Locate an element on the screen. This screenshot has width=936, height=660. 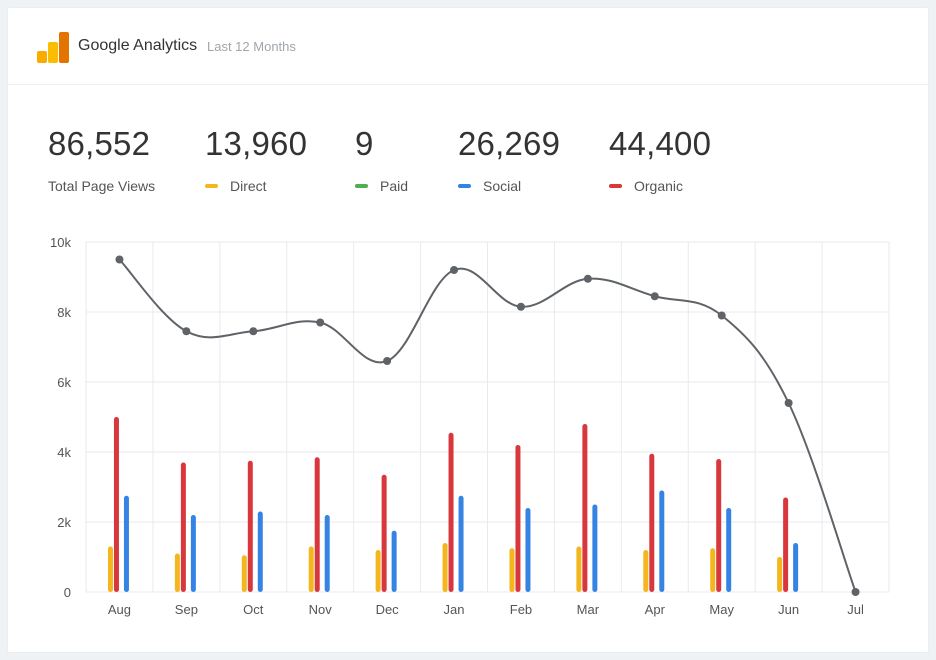
stat-value: 44,400 is located at coordinates (660, 143).